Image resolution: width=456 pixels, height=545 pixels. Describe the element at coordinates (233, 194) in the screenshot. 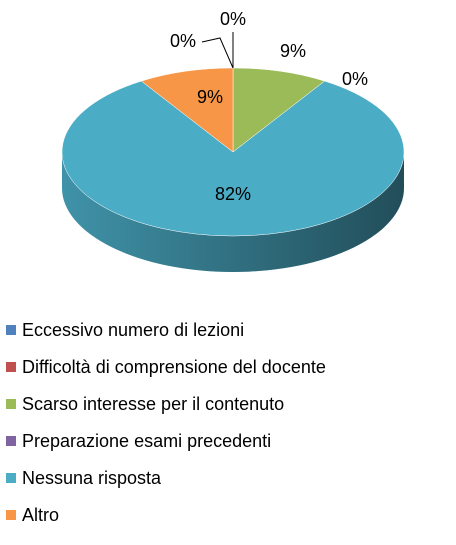

I see `data-label: 82%` at that location.